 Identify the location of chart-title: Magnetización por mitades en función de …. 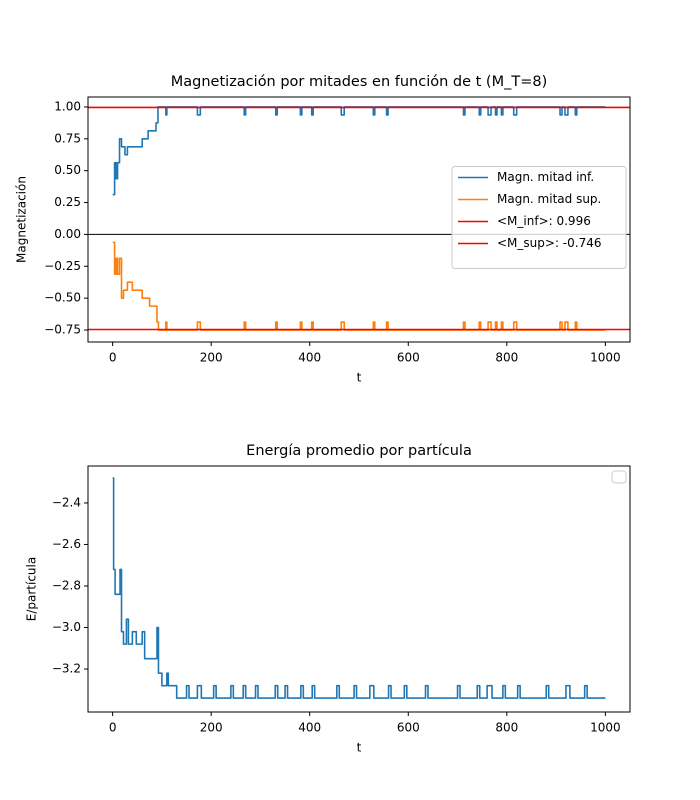
(359, 82).